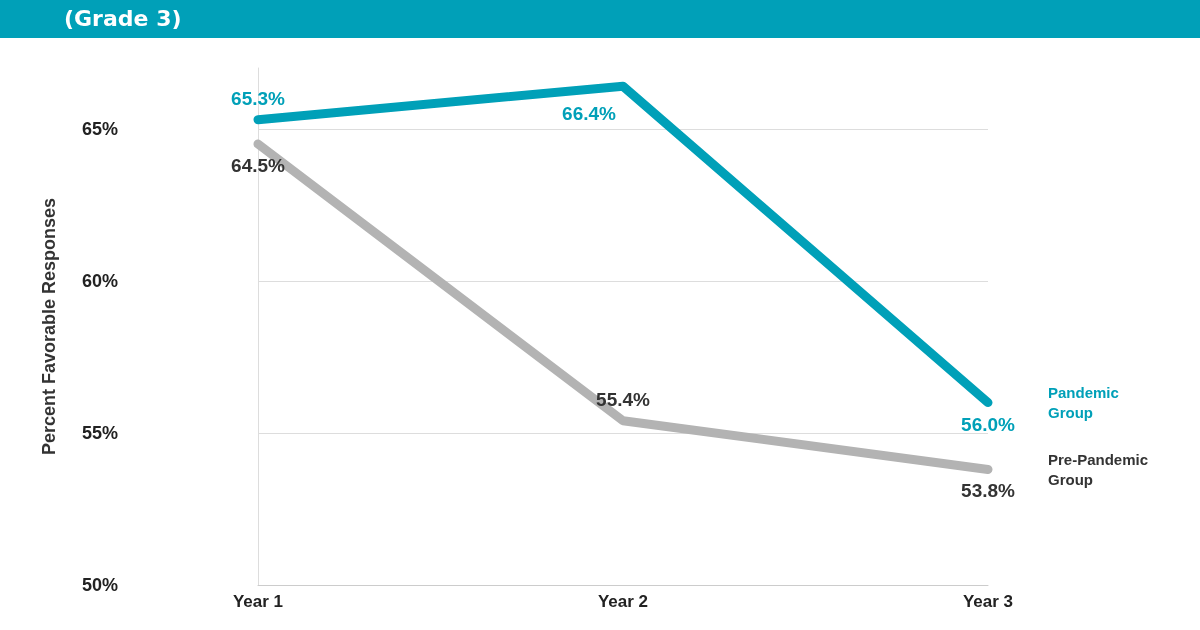  Describe the element at coordinates (99, 280) in the screenshot. I see `y-tick-label: 60%` at that location.